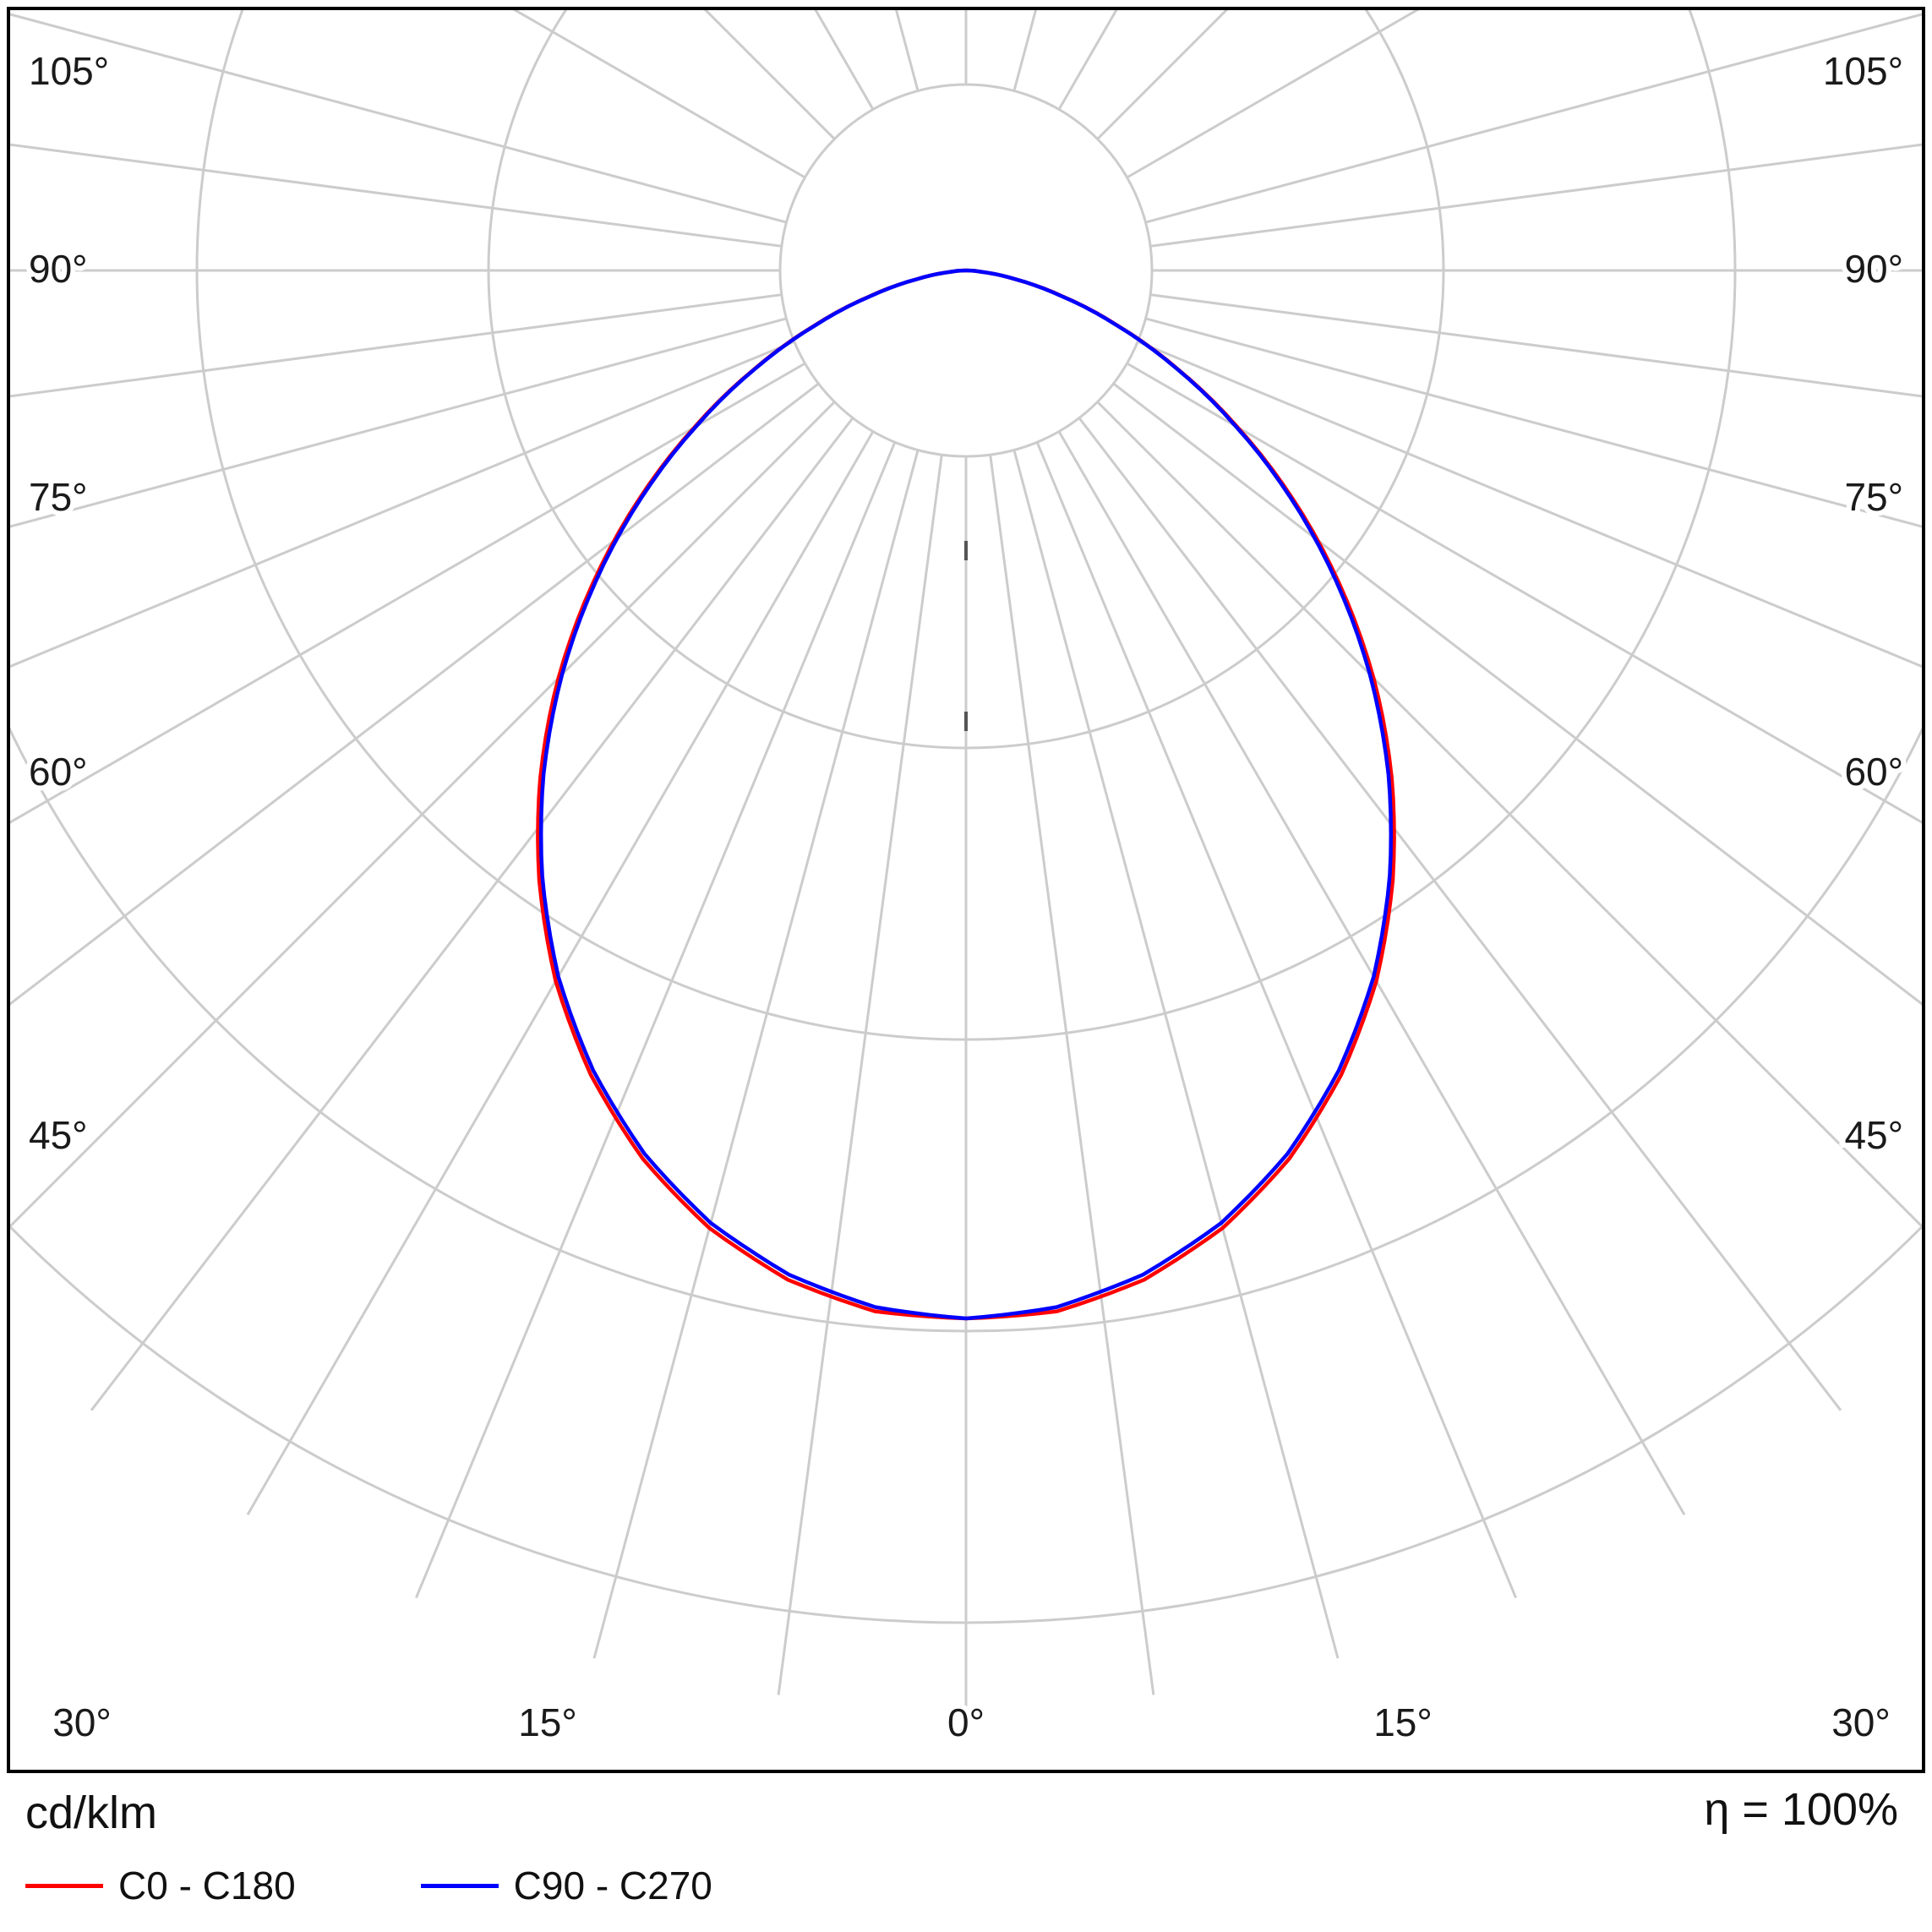  What do you see at coordinates (207, 1885) in the screenshot?
I see `legend-label-c0-c180: C0 - C180` at bounding box center [207, 1885].